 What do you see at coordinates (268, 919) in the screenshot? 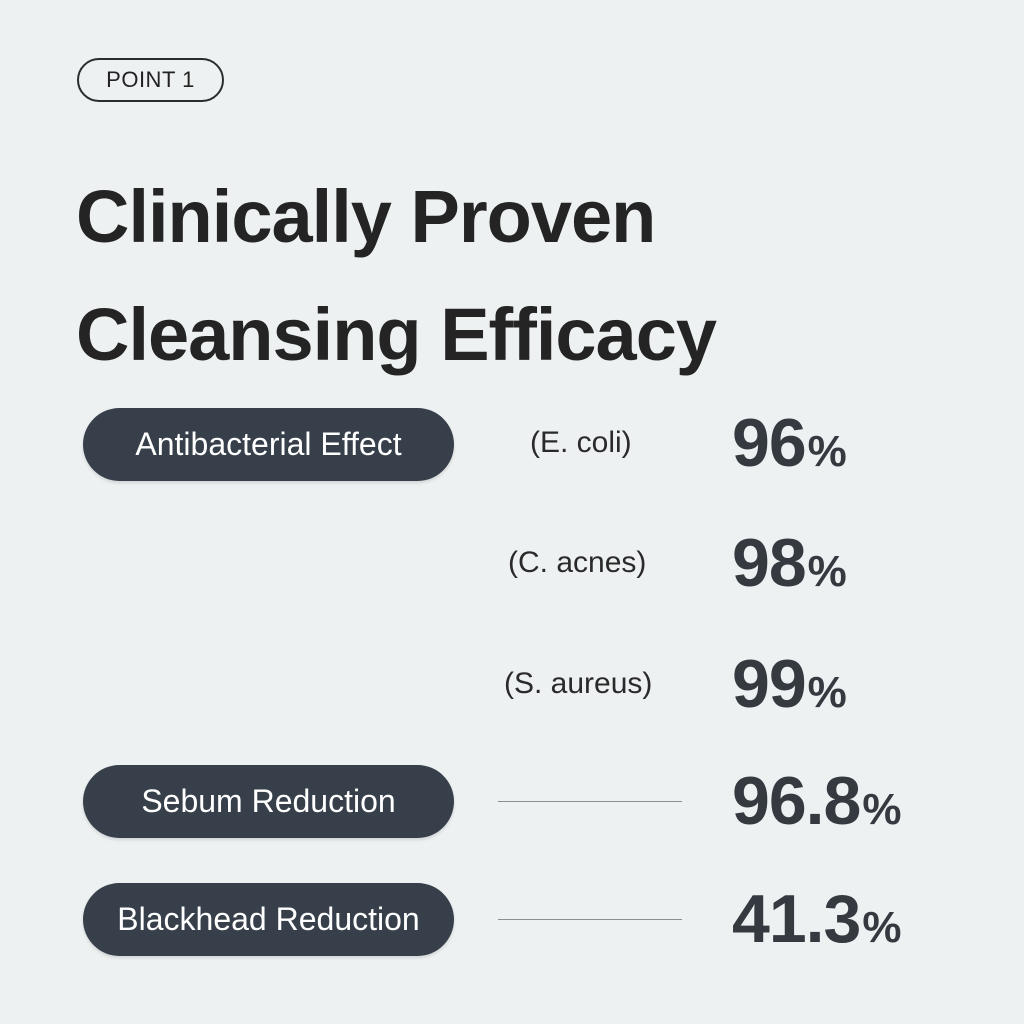
I see `category-pill-blackhead-reduction: Blackhead Reduction` at bounding box center [268, 919].